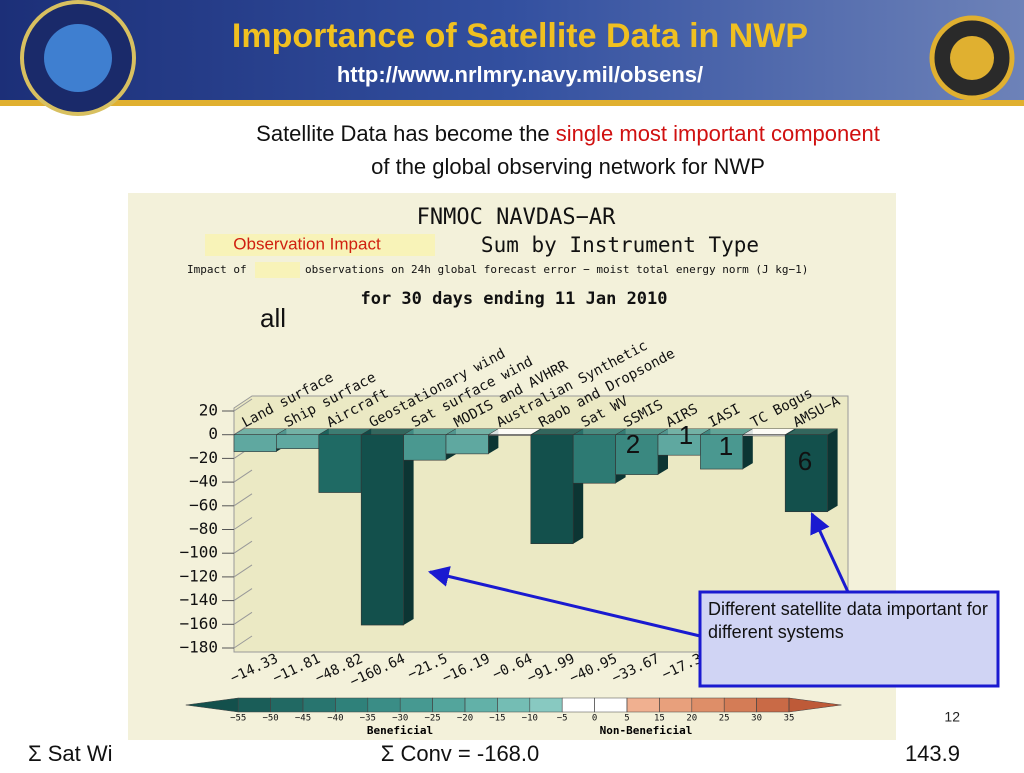  I want to click on colorbar-tick-label: −5, so click(562, 719).